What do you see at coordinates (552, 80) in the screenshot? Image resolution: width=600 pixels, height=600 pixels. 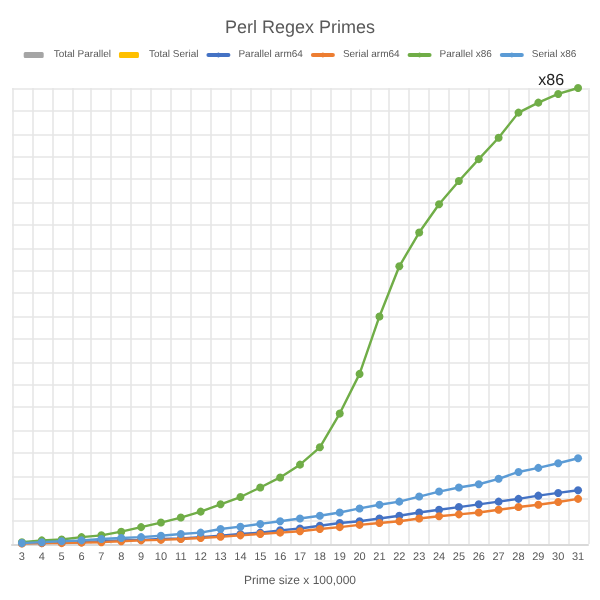 I see `annotation: x86` at bounding box center [552, 80].